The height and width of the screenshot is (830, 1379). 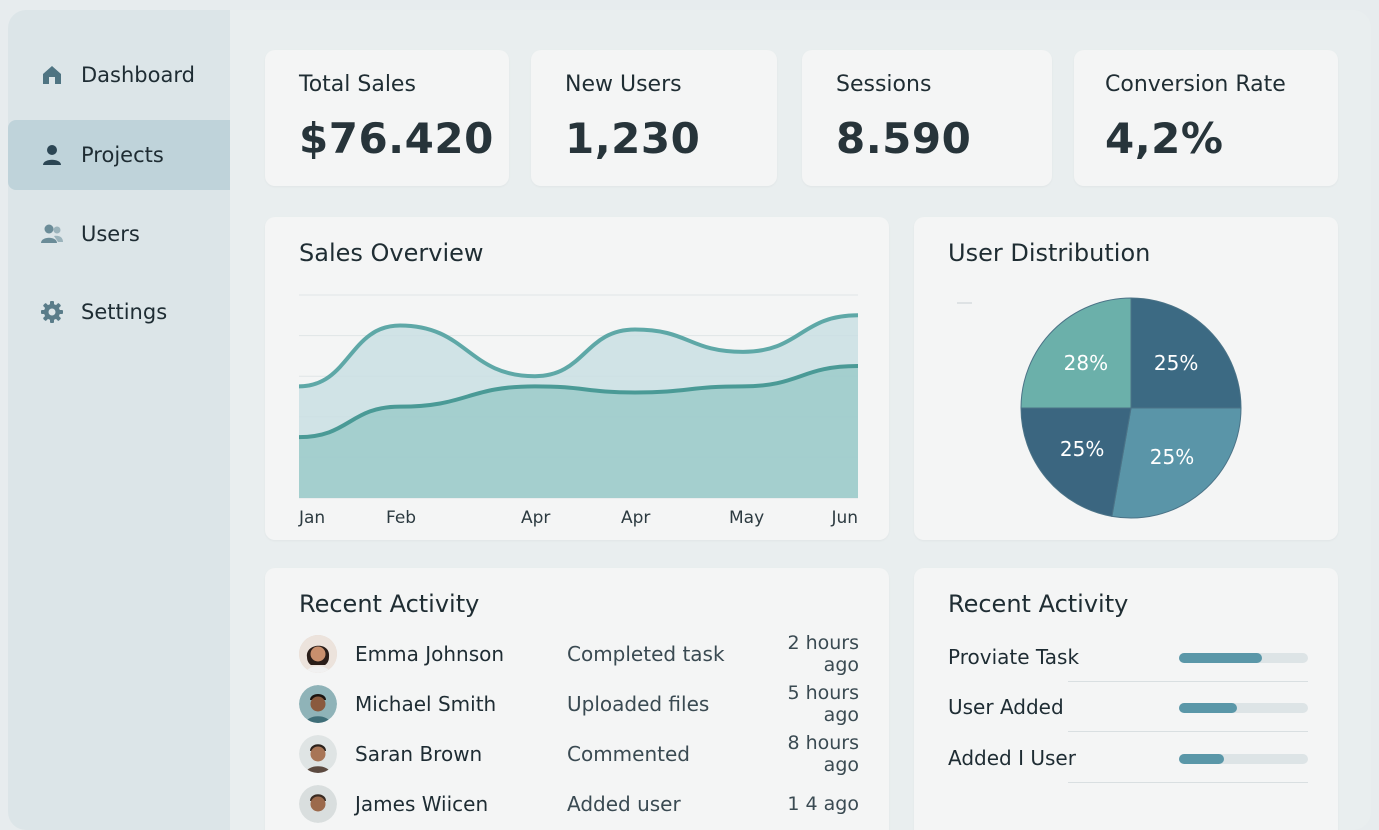 I want to click on sidebar-item-projects: Projects, so click(x=119, y=155).